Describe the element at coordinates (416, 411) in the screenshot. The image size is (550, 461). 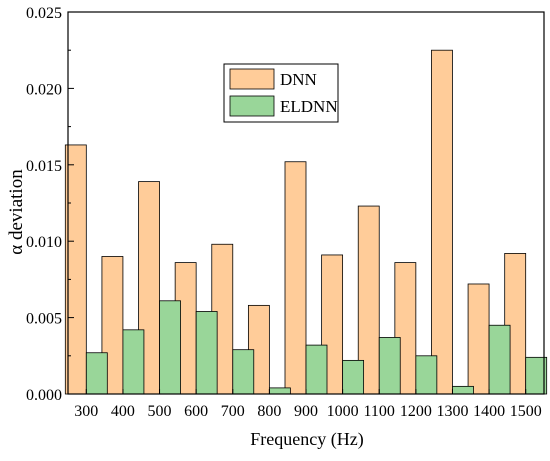
I see `x-tick-label: 1200` at that location.